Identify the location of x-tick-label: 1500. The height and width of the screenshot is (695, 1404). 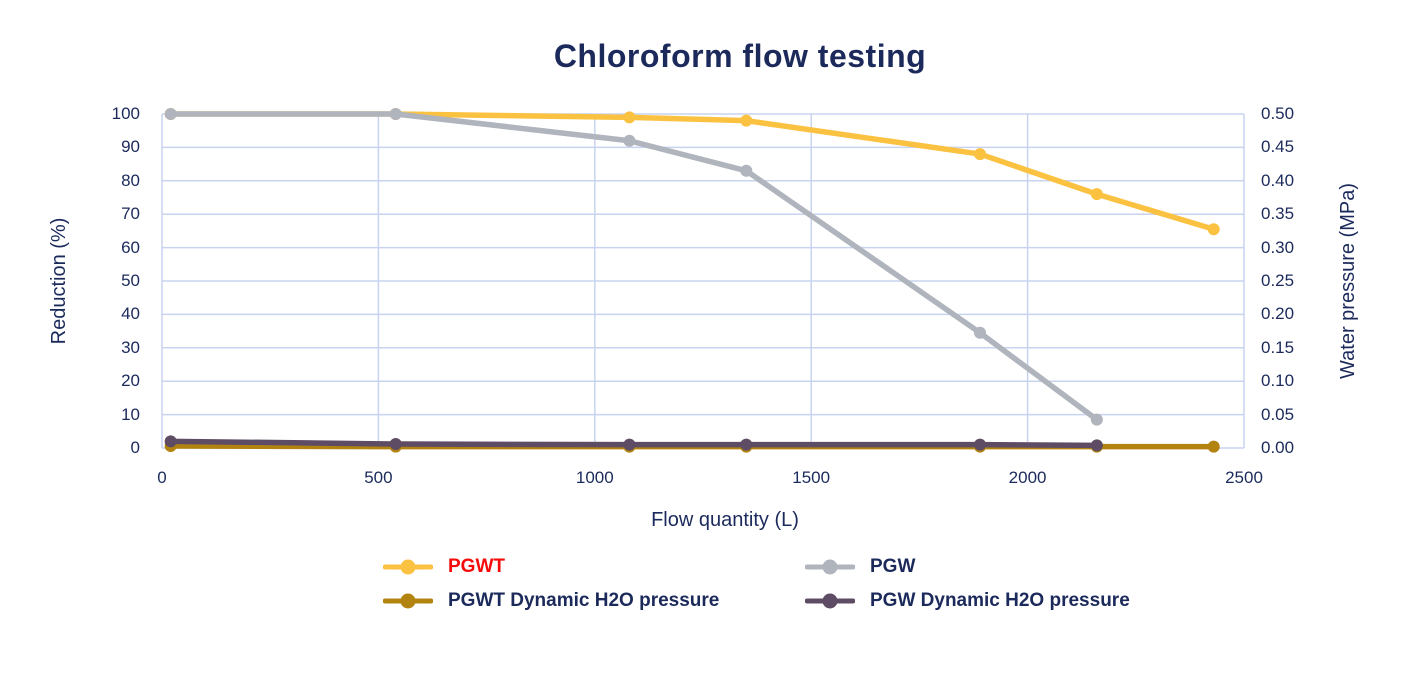
(811, 477).